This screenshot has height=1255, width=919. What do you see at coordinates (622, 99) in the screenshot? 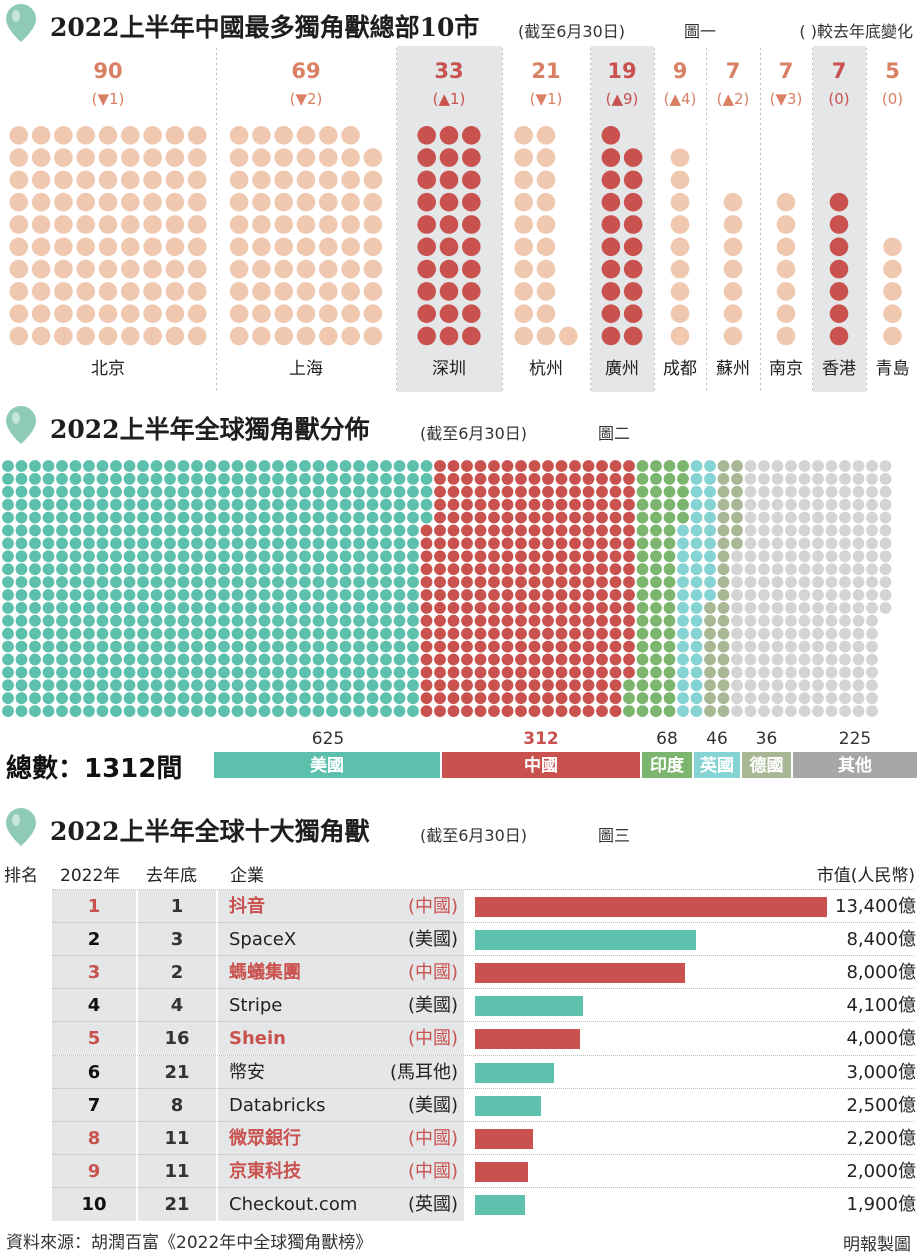
I see `city-change-label: (▲9)` at bounding box center [622, 99].